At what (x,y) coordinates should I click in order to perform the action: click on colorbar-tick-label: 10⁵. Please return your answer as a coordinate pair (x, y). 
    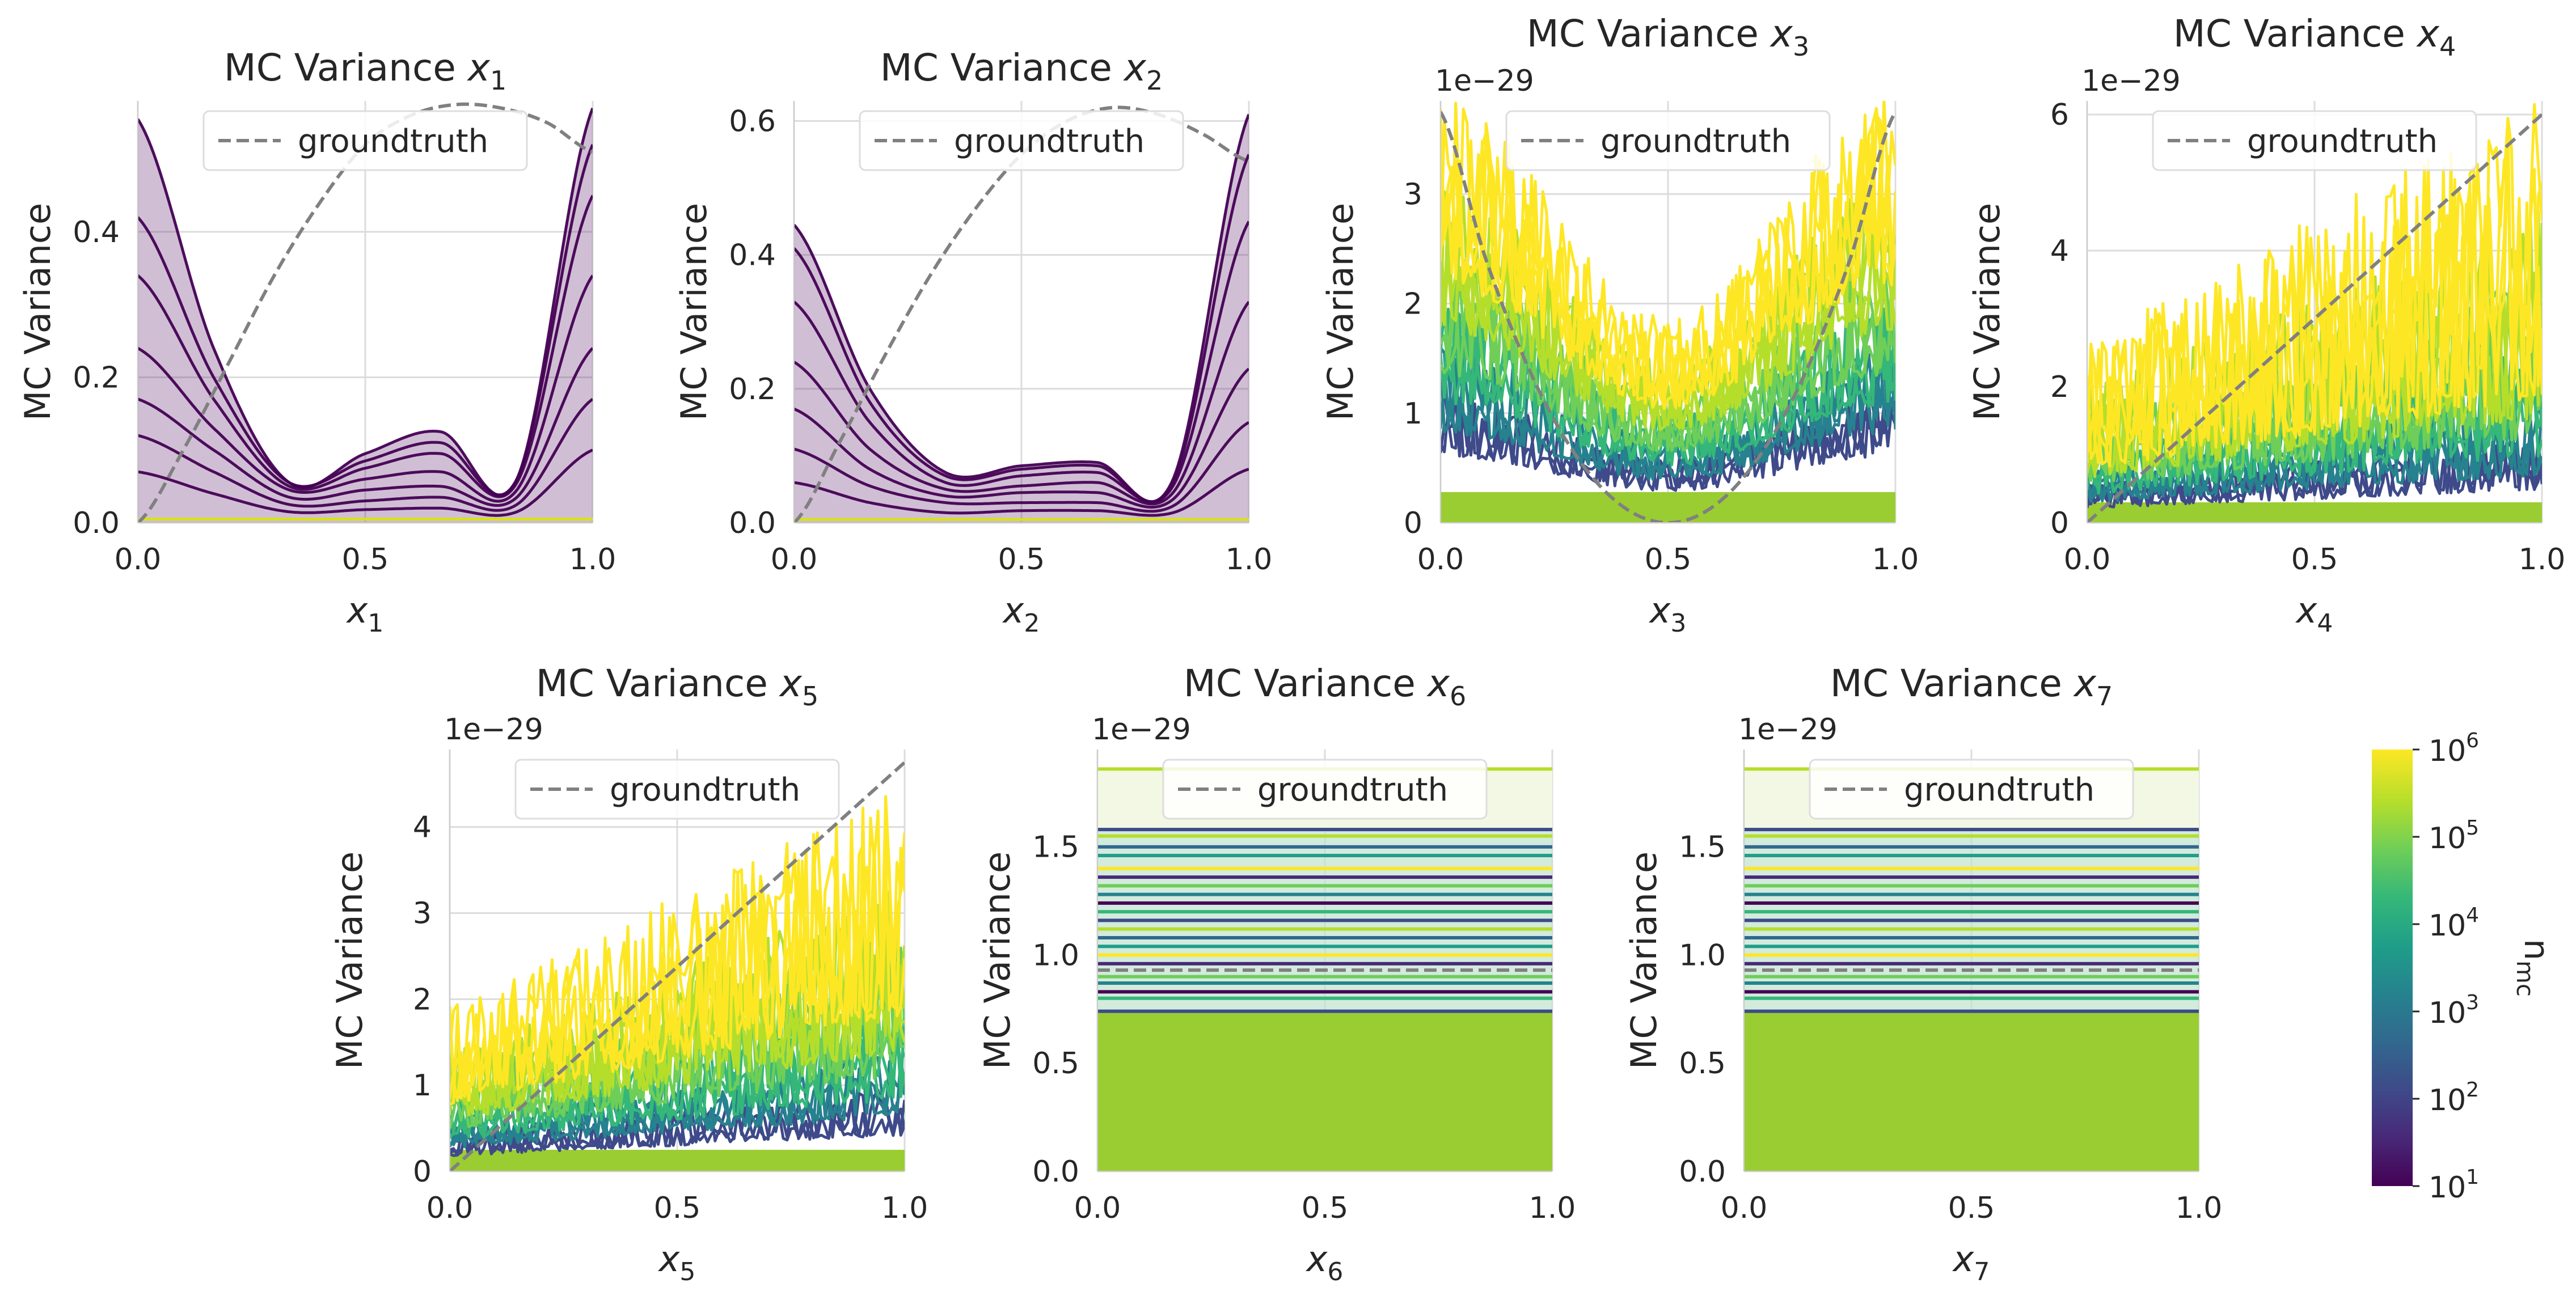
    Looking at the image, I should click on (2454, 836).